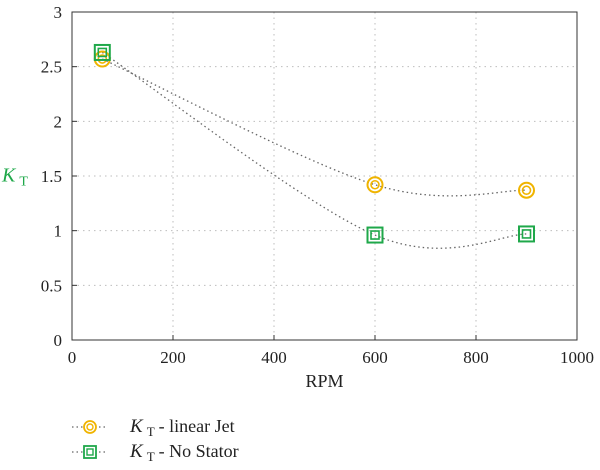 The image size is (600, 470). What do you see at coordinates (90, 427) in the screenshot?
I see `legend-marker-double-circle` at bounding box center [90, 427].